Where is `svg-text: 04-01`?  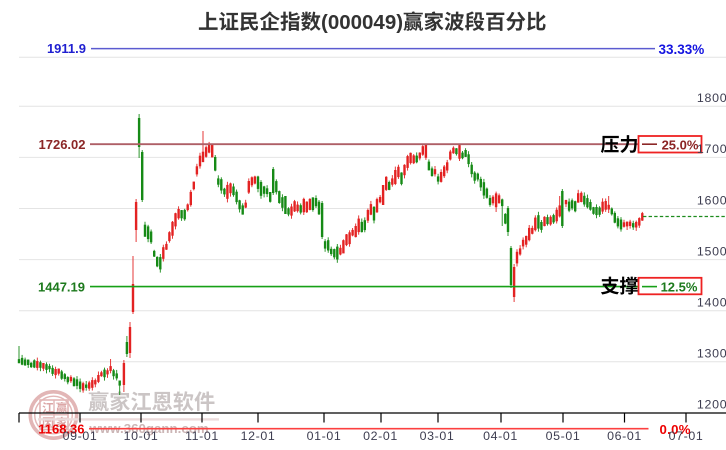
svg-text: 04-01 is located at coordinates (500, 436).